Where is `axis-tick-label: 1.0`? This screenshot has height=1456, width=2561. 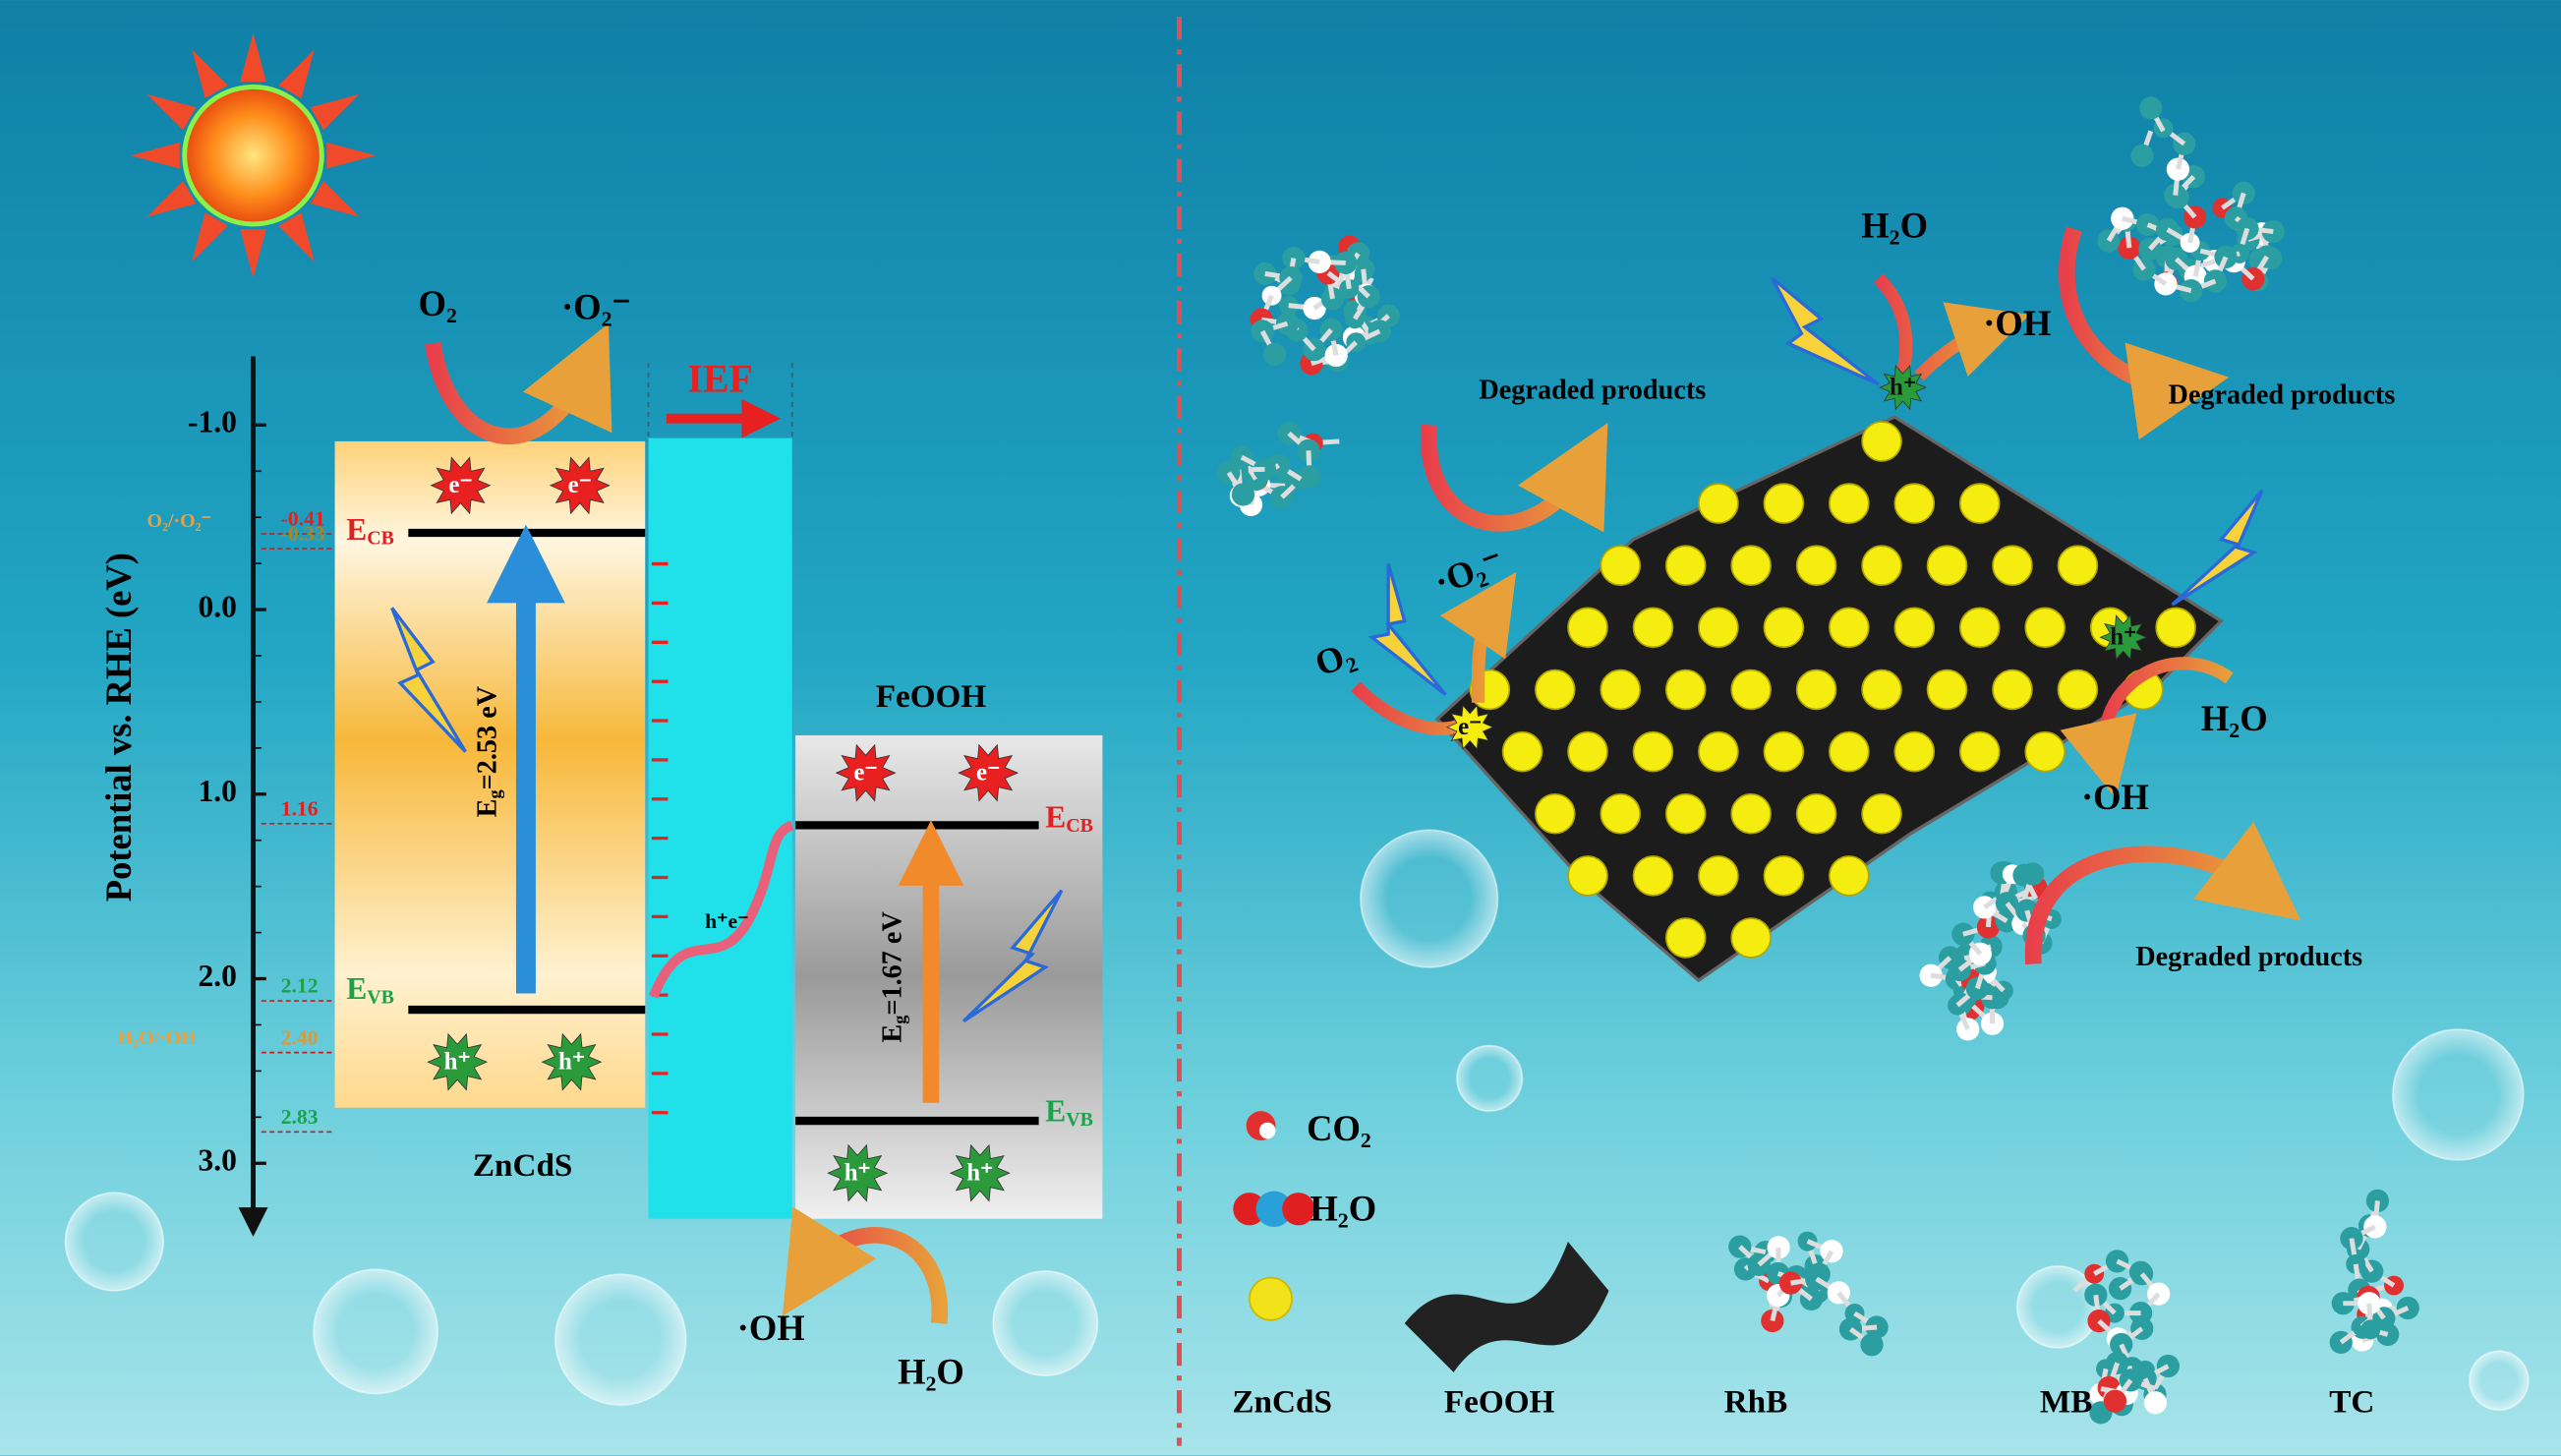 axis-tick-label: 1.0 is located at coordinates (217, 791).